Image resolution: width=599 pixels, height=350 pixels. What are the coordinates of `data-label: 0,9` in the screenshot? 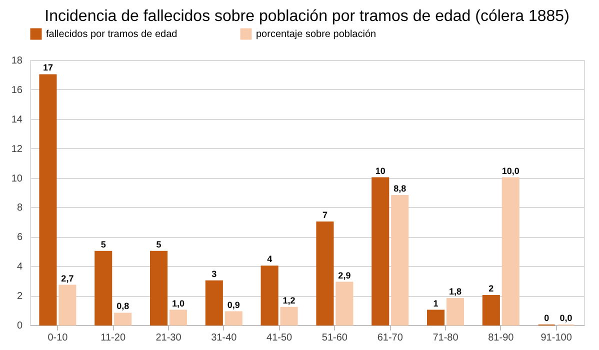 It's located at (233, 305).